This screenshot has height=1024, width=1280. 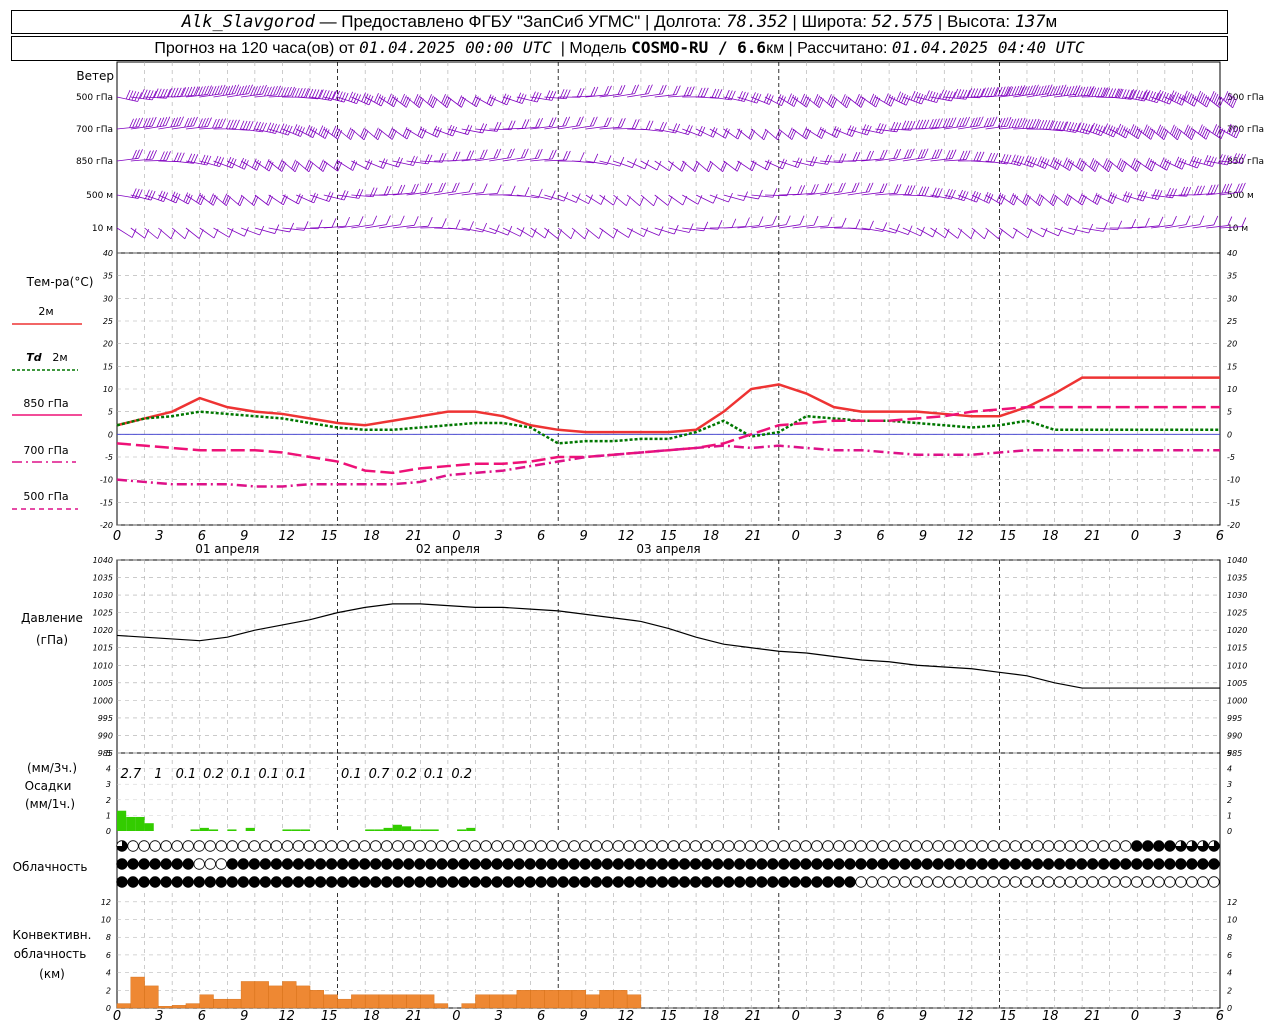 What do you see at coordinates (838, 1016) in the screenshot?
I see `convective-xtick: 3` at bounding box center [838, 1016].